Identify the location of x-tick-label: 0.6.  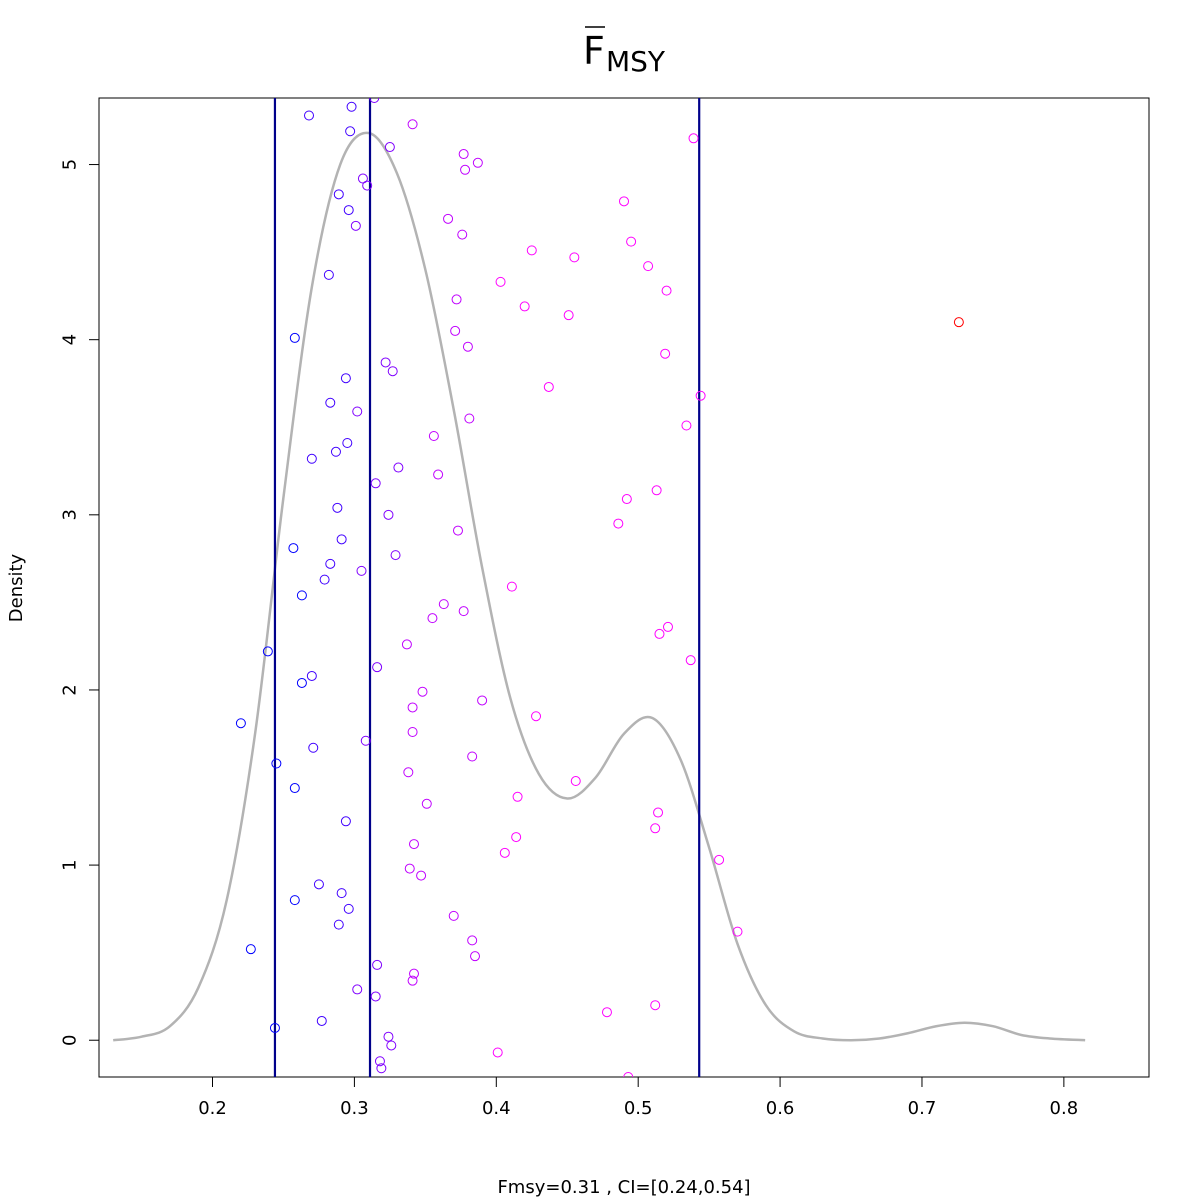
(780, 1108).